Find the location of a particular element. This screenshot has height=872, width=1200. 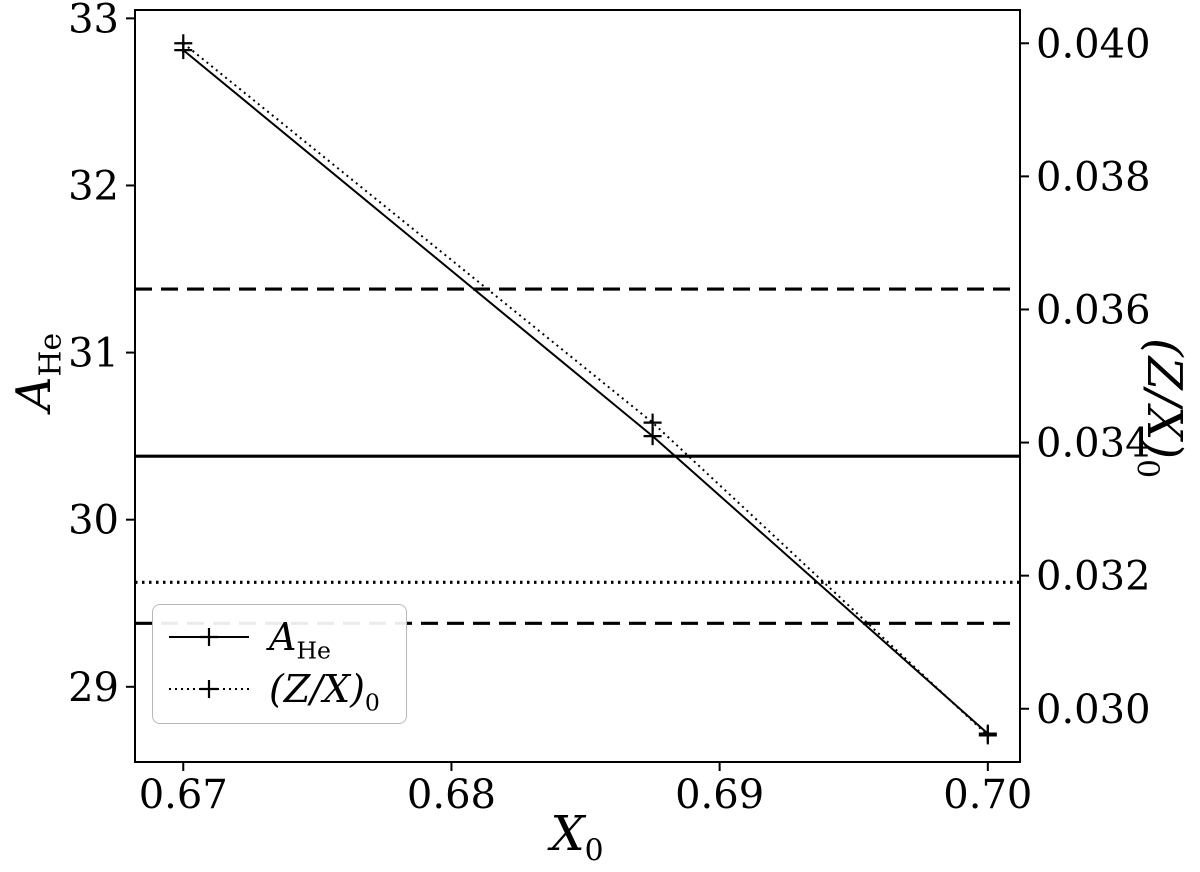

x-tick-label: 0.67 is located at coordinates (183, 795).